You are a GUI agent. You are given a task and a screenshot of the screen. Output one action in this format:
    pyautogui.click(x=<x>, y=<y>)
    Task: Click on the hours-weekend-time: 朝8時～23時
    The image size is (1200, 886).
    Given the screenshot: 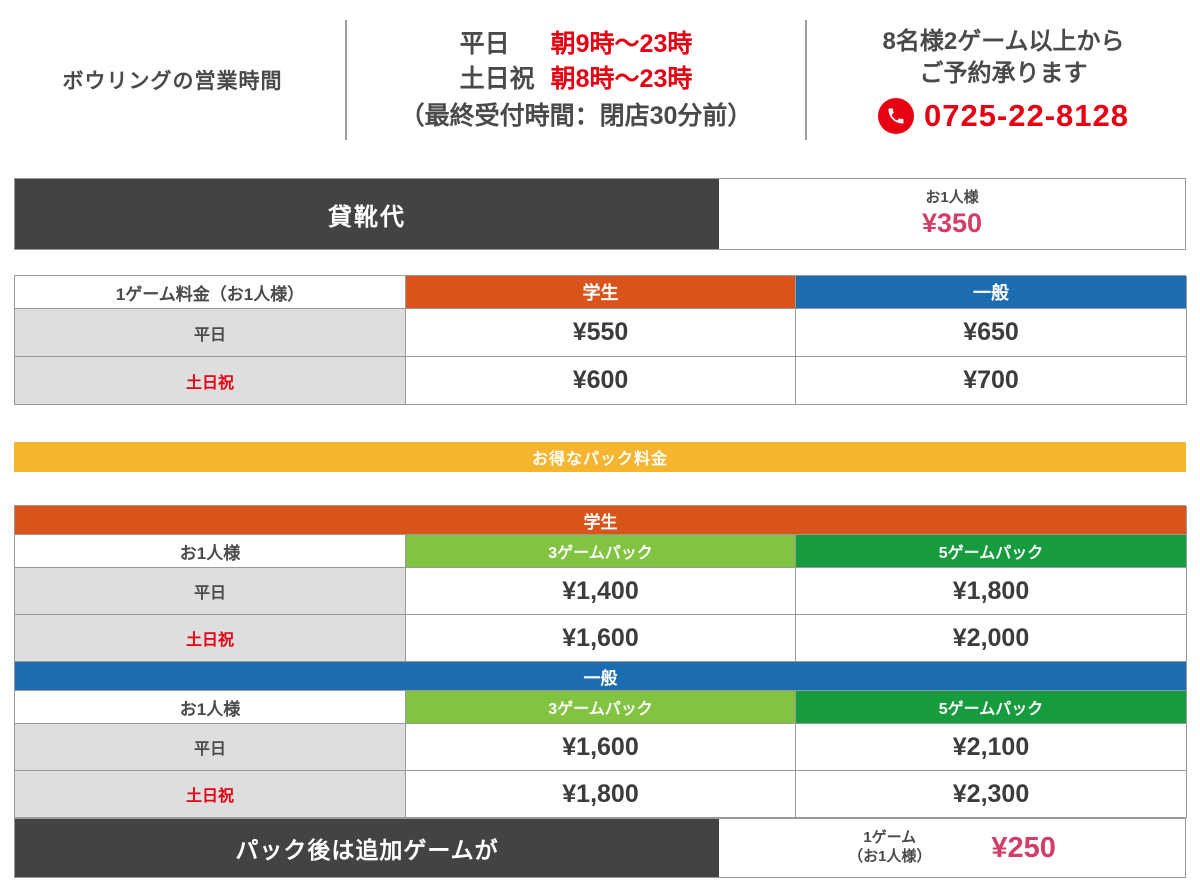 What is the action you would take?
    pyautogui.click(x=621, y=78)
    